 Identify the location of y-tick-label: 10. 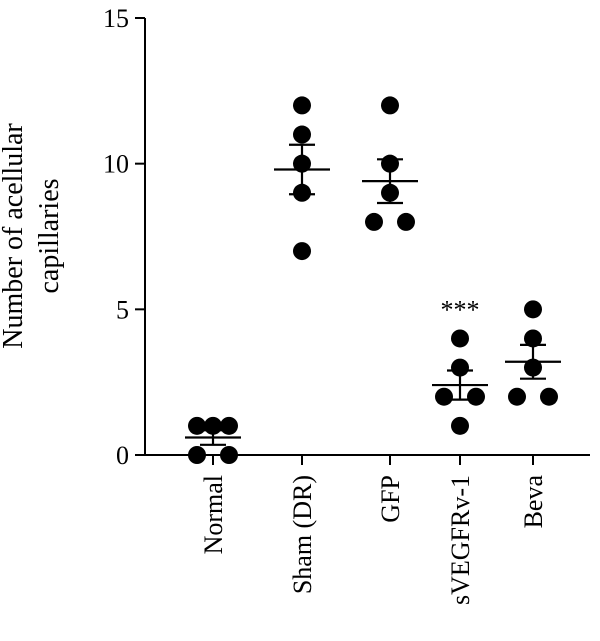
(116, 164).